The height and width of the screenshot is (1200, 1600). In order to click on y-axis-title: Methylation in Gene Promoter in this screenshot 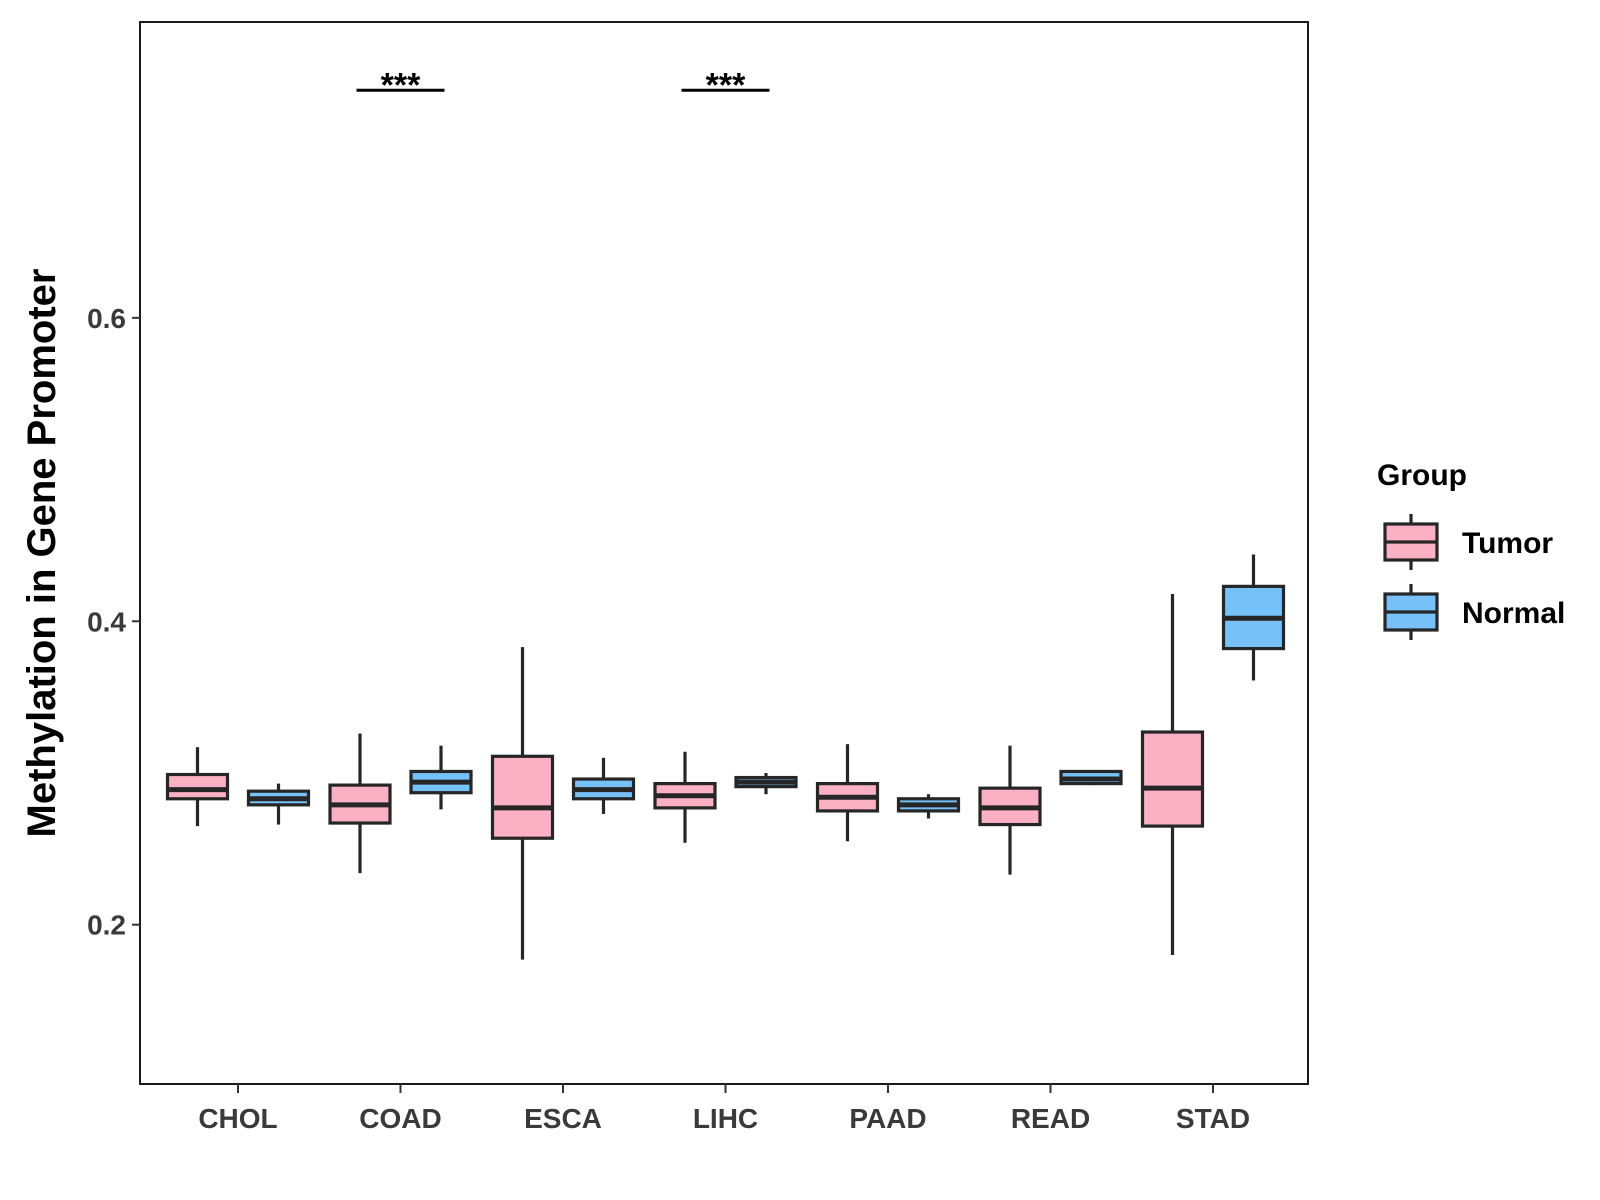, I will do `click(42, 553)`.